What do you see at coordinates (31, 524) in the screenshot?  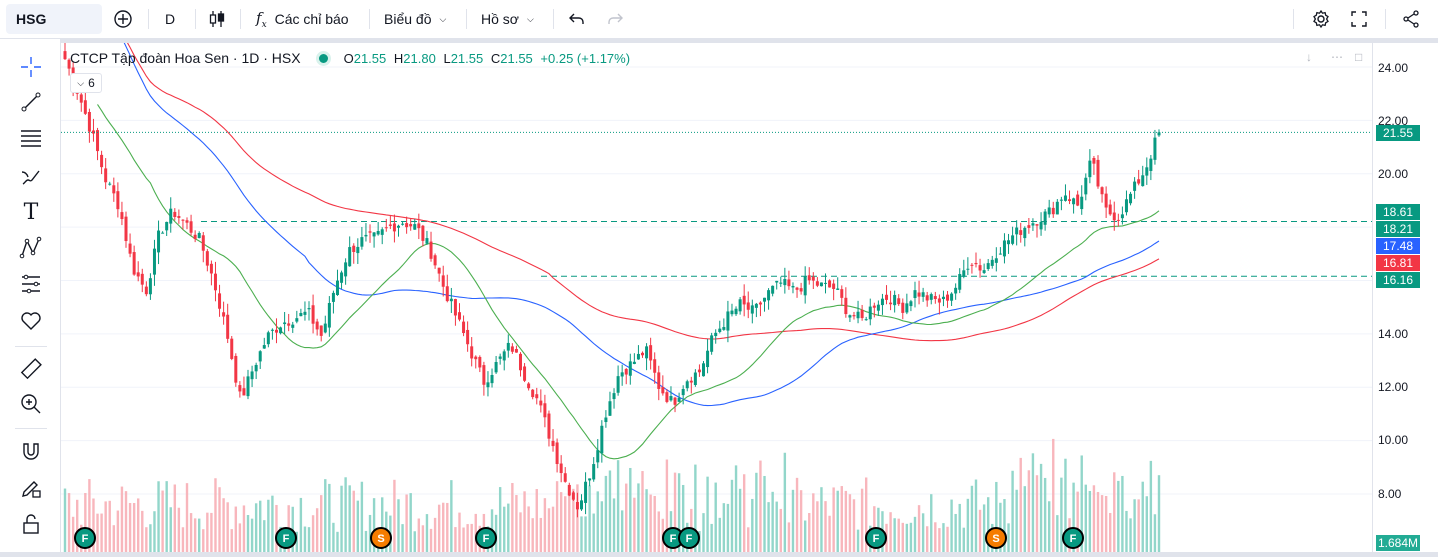 I see `lock-icon` at bounding box center [31, 524].